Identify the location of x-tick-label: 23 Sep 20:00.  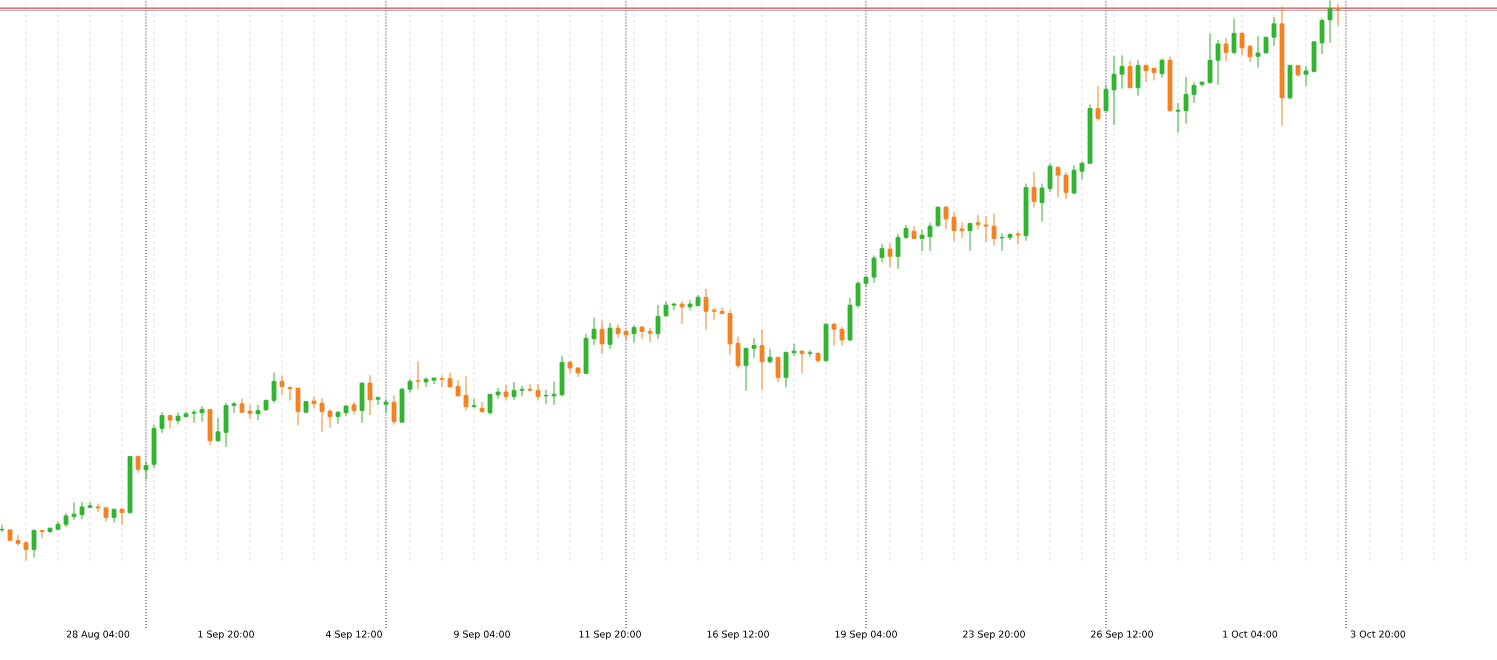
(994, 635).